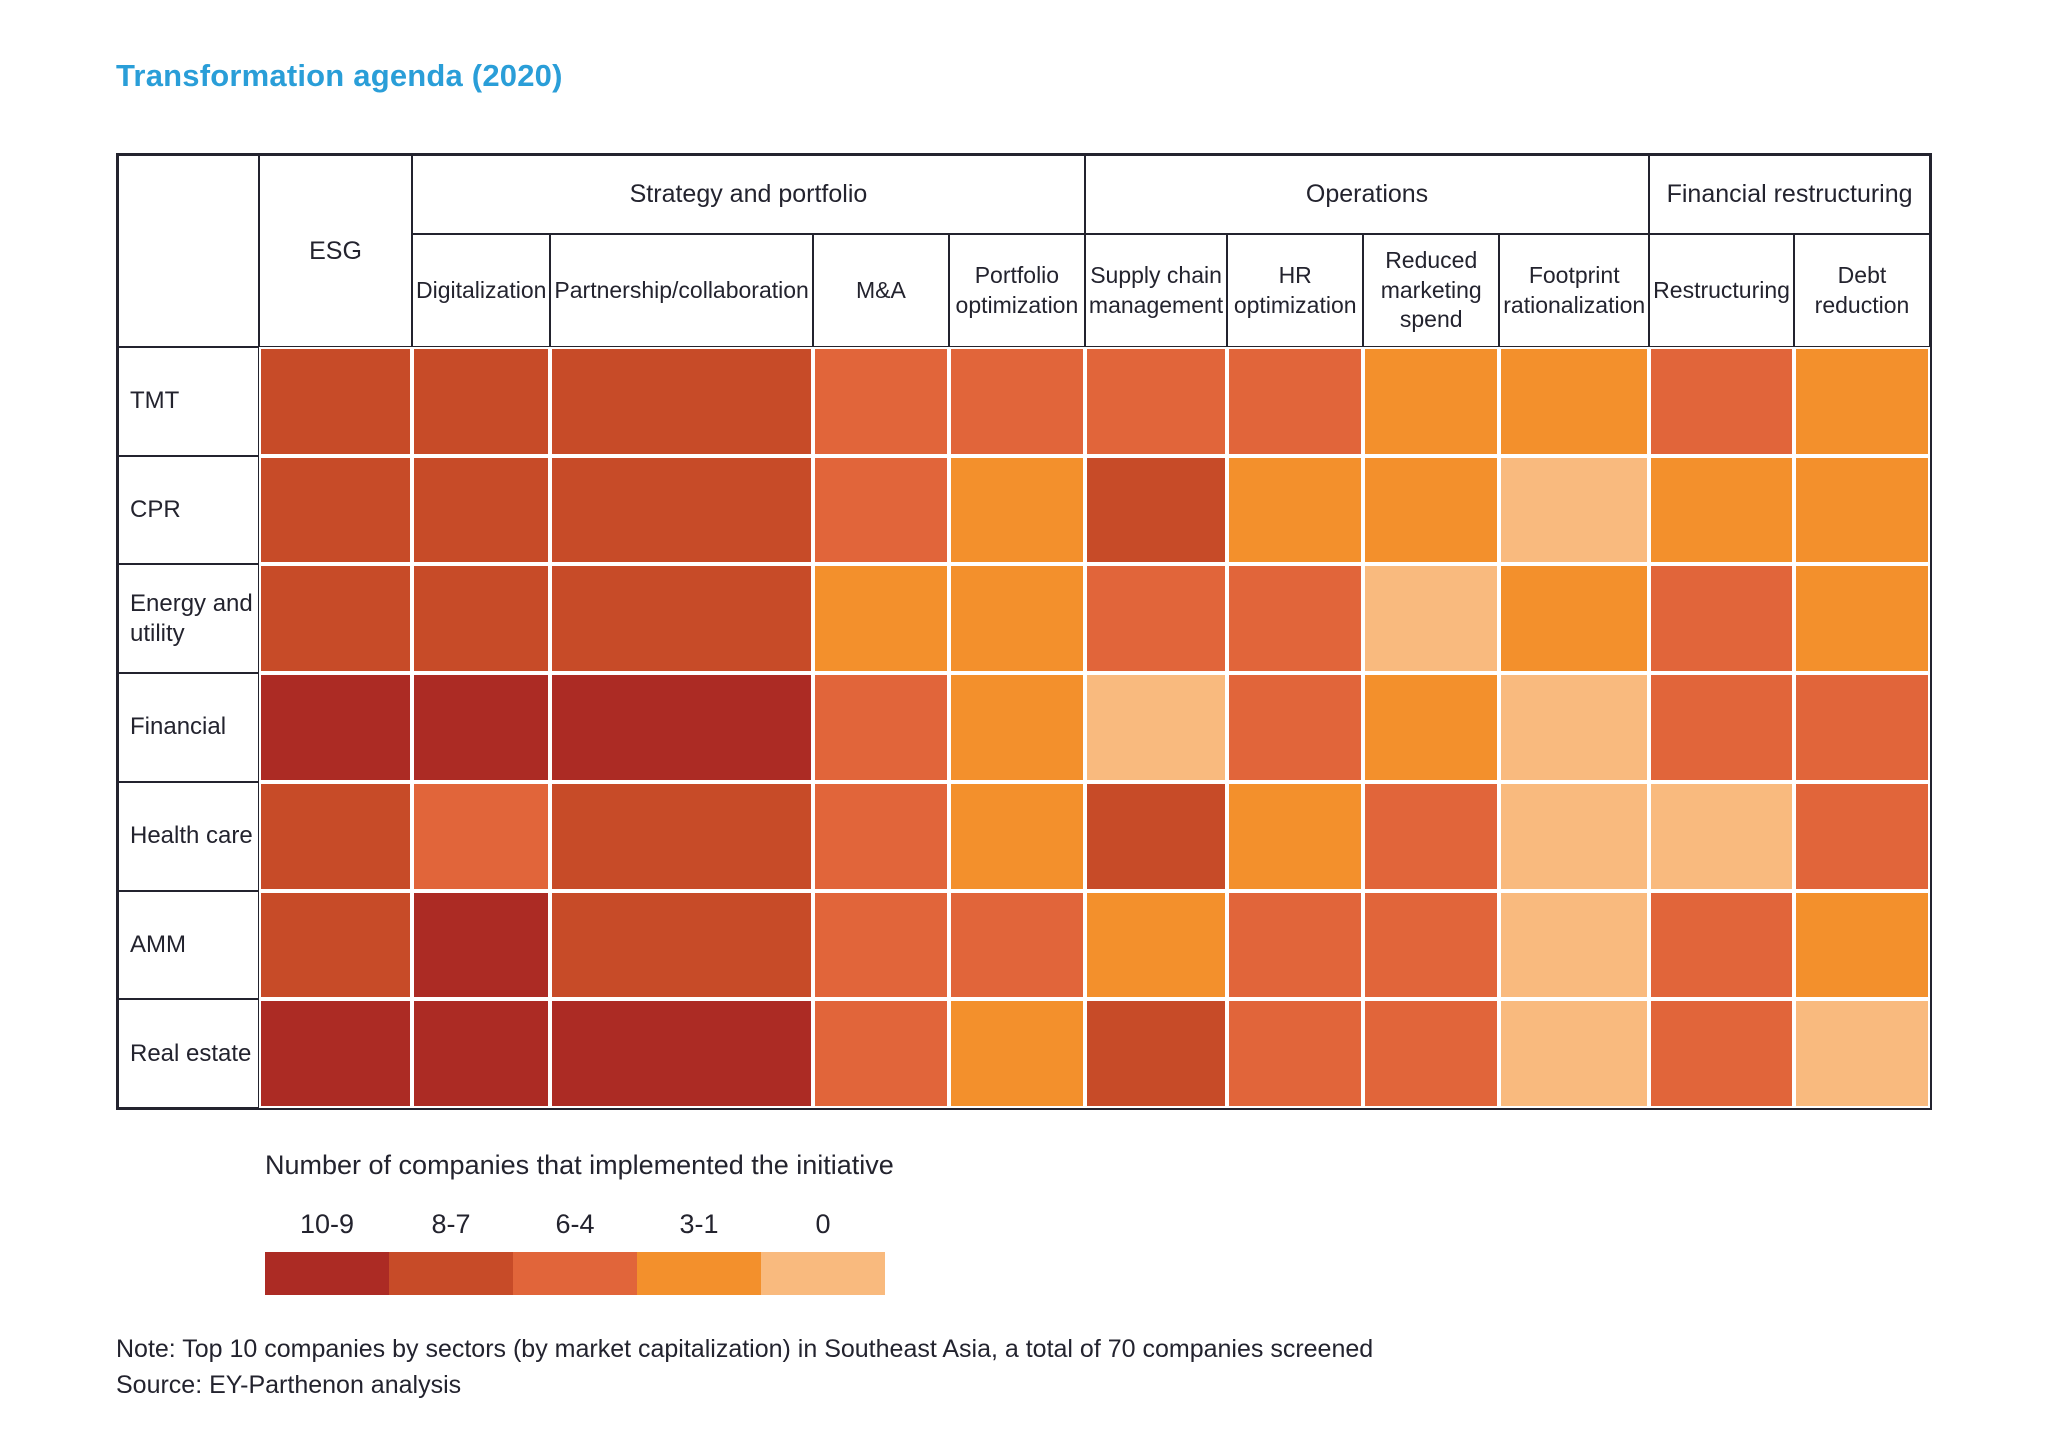 This screenshot has height=1448, width=2048. What do you see at coordinates (481, 290) in the screenshot?
I see `column-header: Digitalization` at bounding box center [481, 290].